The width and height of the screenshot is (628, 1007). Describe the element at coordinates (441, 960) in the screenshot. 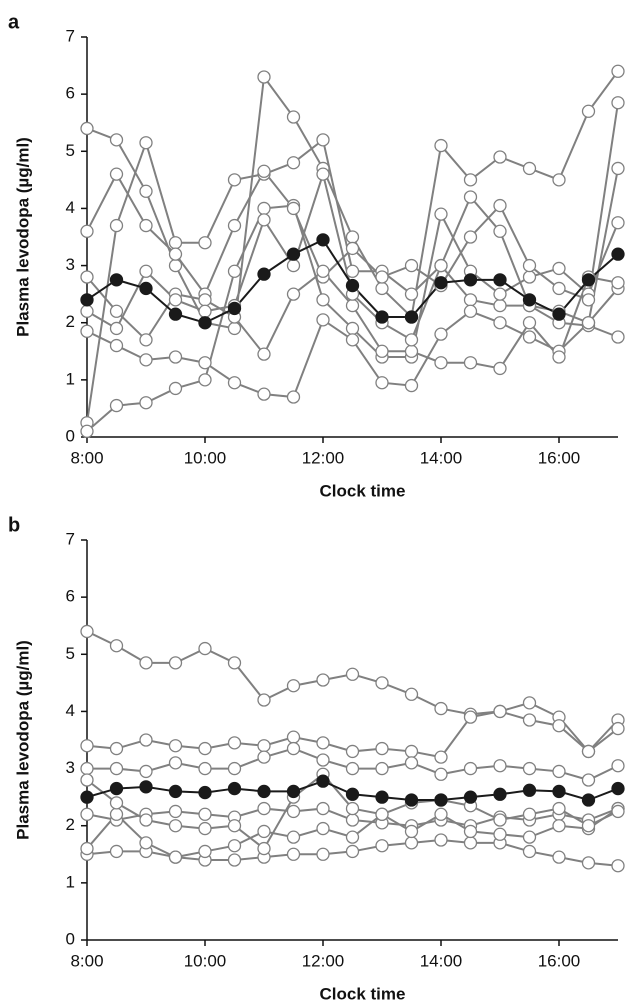

I see `x-tick-label: 14:00` at that location.